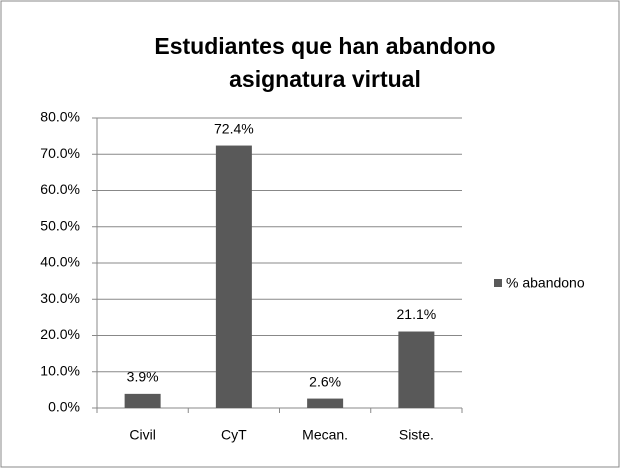 The height and width of the screenshot is (468, 620). What do you see at coordinates (143, 377) in the screenshot?
I see `value-label: 3.9%` at bounding box center [143, 377].